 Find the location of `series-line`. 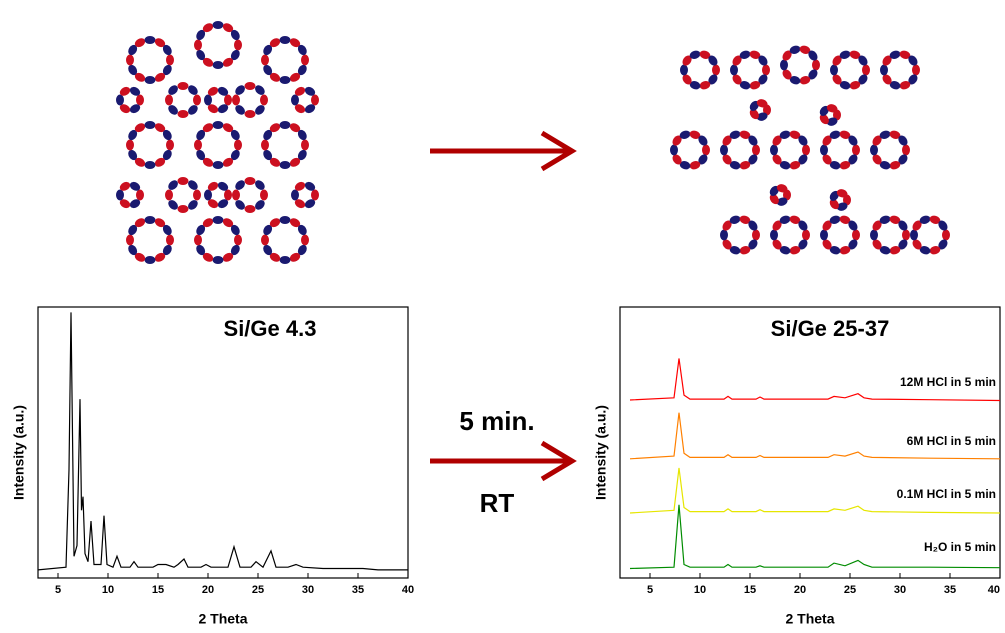

series-line is located at coordinates (815, 436).